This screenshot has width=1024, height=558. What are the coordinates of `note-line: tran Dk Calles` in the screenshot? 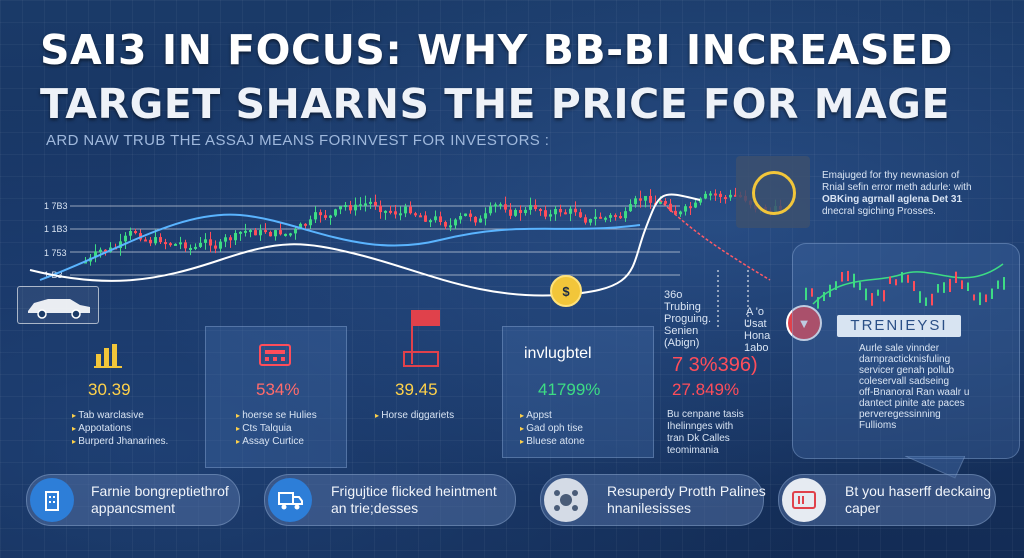 It's located at (698, 438).